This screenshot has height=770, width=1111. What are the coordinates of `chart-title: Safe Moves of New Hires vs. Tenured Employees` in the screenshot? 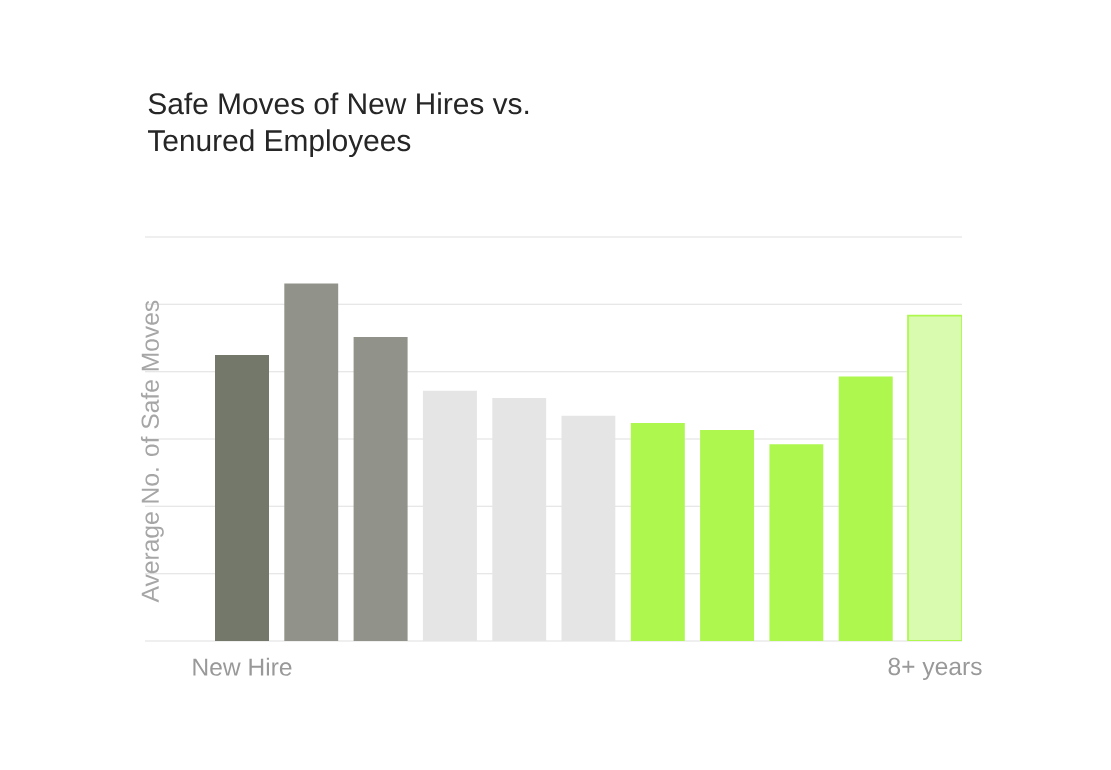 It's located at (338, 125).